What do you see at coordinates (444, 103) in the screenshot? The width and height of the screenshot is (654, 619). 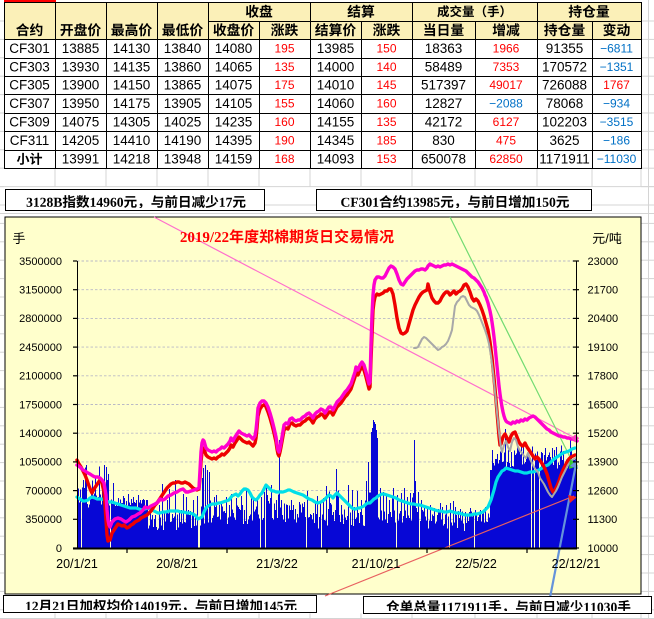 I see `svg-text: 12827` at bounding box center [444, 103].